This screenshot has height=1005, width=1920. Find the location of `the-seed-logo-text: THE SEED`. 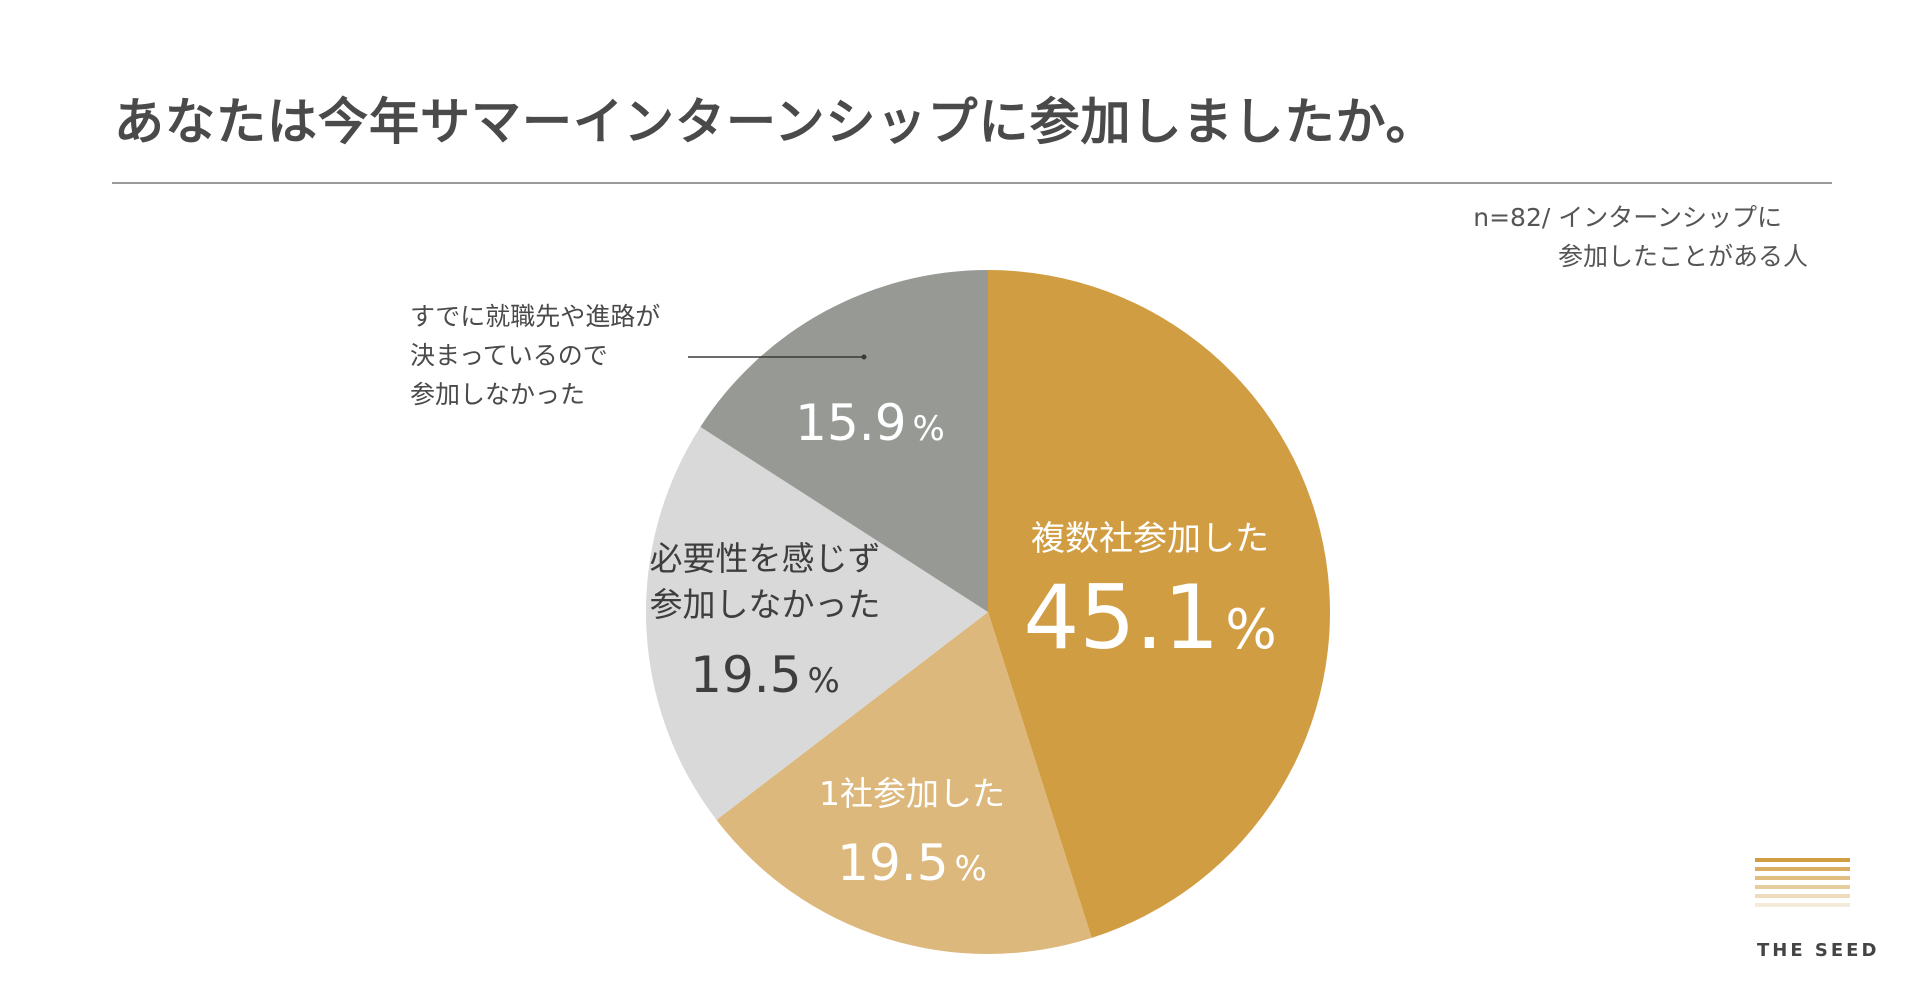

the-seed-logo-text: THE SEED is located at coordinates (1818, 950).